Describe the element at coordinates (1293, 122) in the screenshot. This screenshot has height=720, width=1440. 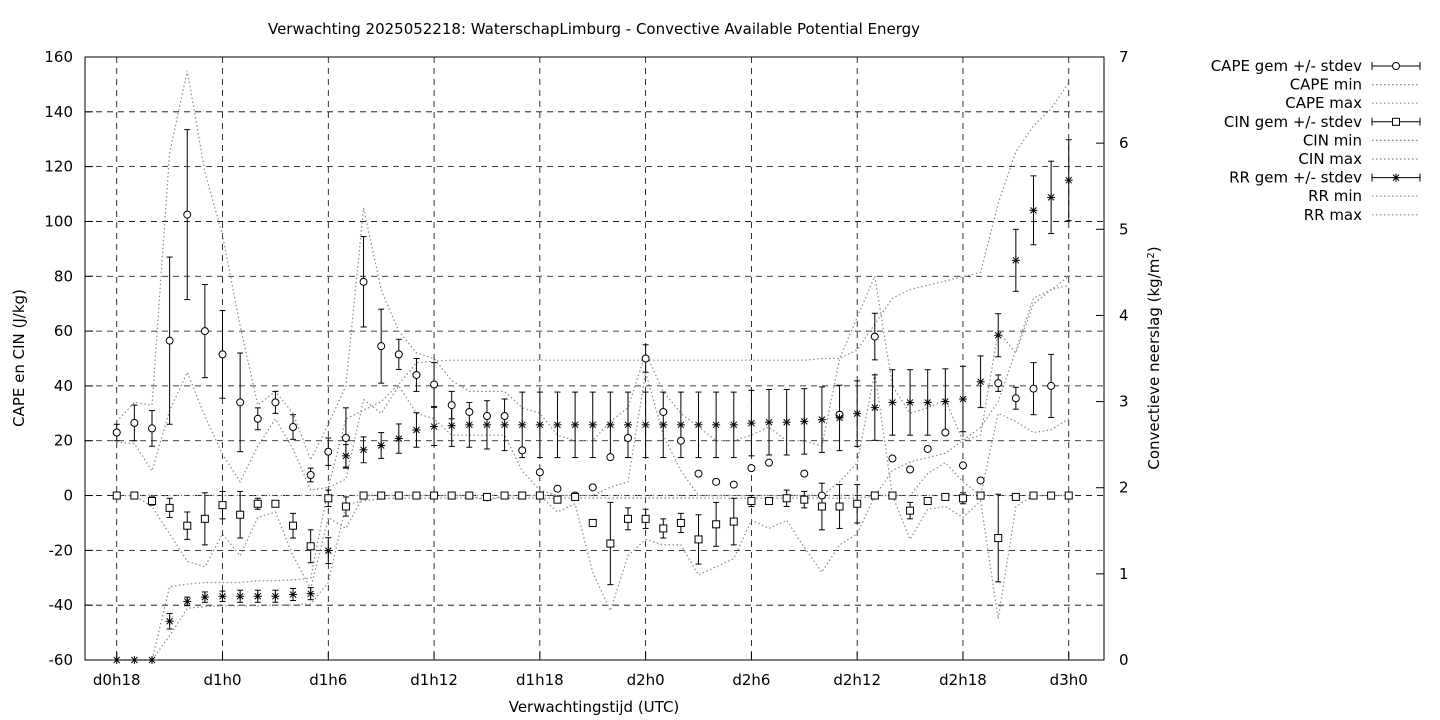
I see `legend-label: CIN gem +/- stdev` at that location.